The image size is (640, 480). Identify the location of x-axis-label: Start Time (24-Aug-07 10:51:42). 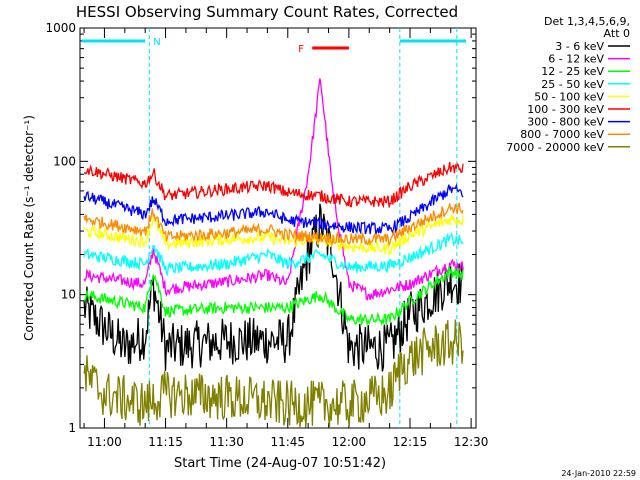
(280, 463).